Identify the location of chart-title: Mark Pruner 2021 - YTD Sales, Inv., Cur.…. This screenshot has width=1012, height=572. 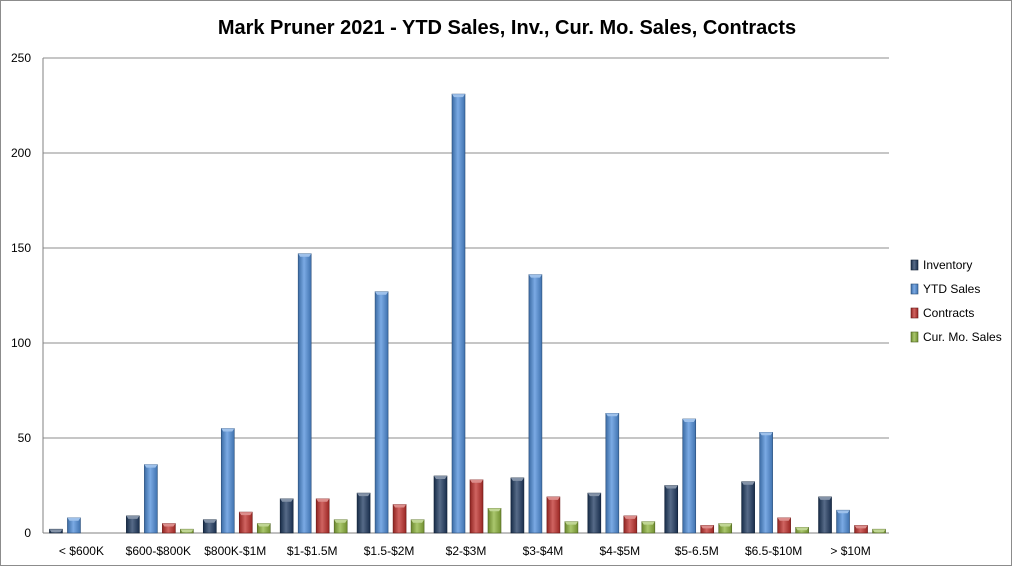
(507, 28).